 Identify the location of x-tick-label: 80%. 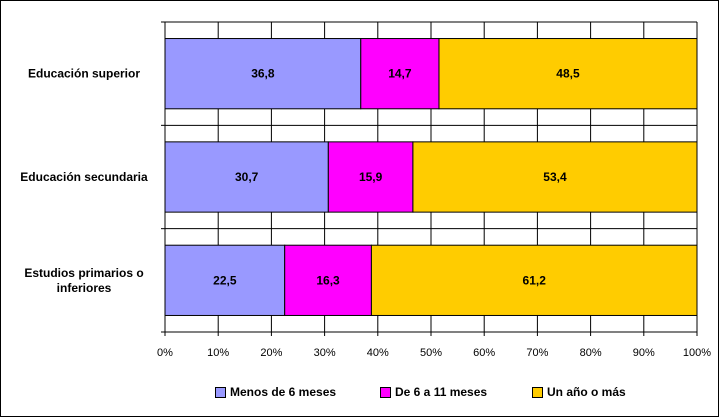
(591, 353).